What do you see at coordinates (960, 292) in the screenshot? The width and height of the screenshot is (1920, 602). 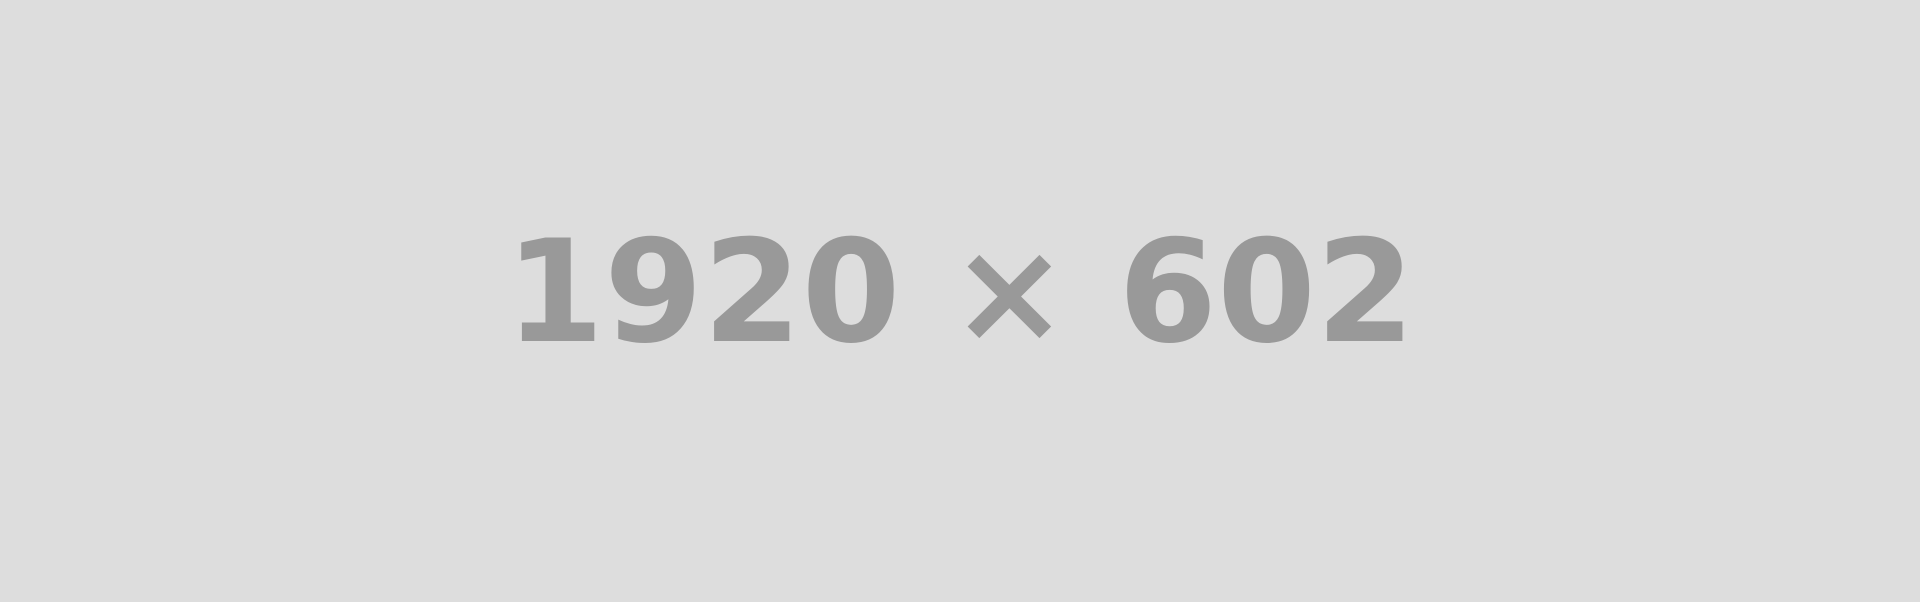 I see `dimensions-label: 1920 × 602` at bounding box center [960, 292].